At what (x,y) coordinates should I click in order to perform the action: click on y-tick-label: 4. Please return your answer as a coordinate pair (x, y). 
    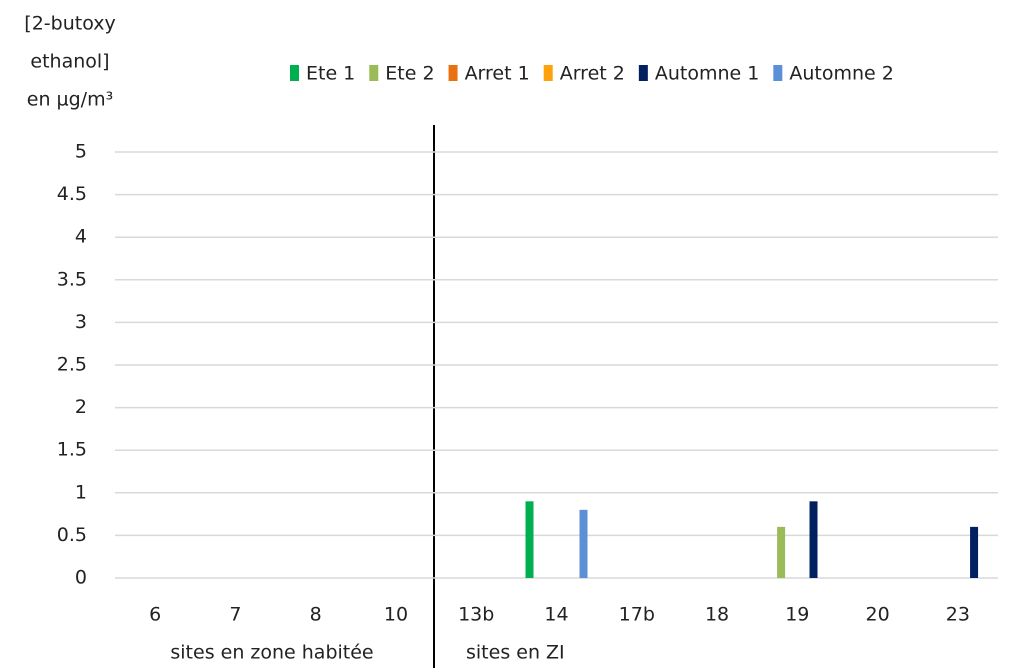
    Looking at the image, I should click on (81, 237).